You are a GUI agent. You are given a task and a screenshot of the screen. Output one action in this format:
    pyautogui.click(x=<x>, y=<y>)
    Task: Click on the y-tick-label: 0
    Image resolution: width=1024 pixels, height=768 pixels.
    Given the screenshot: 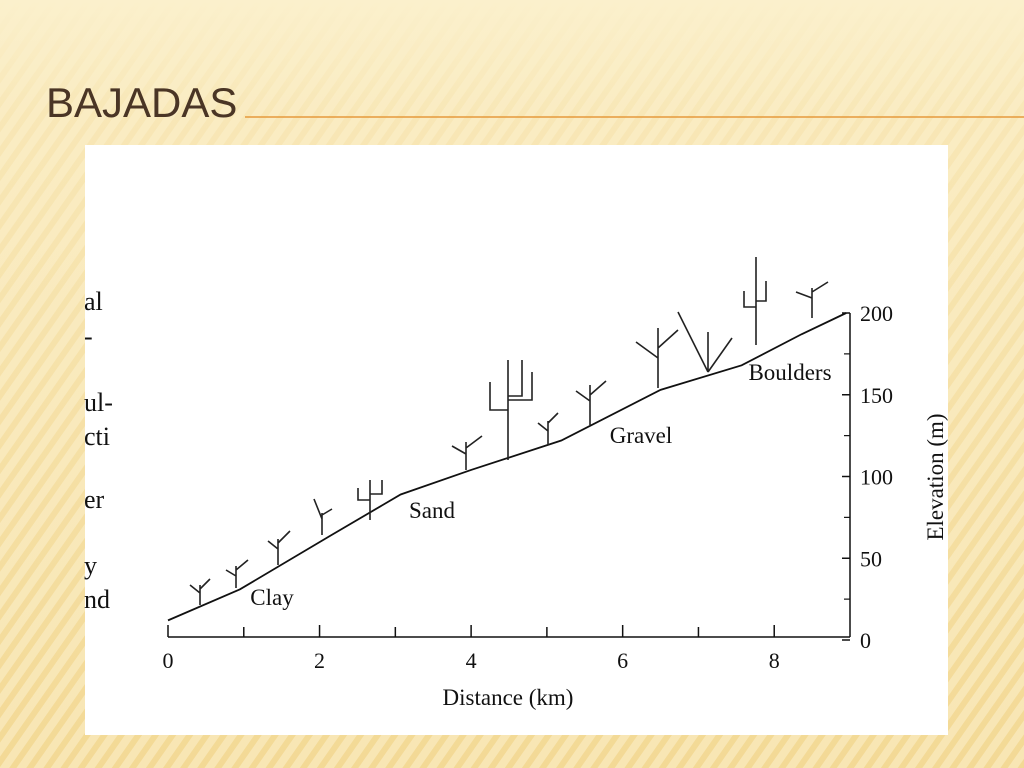 What is the action you would take?
    pyautogui.click(x=865, y=640)
    